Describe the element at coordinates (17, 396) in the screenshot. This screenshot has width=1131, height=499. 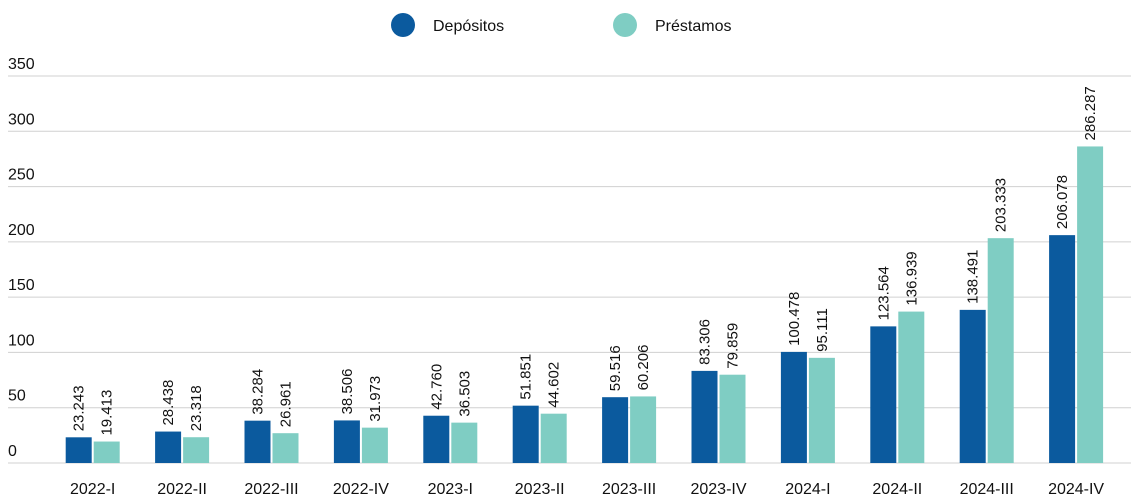
I see `y-tick-label: 50` at that location.